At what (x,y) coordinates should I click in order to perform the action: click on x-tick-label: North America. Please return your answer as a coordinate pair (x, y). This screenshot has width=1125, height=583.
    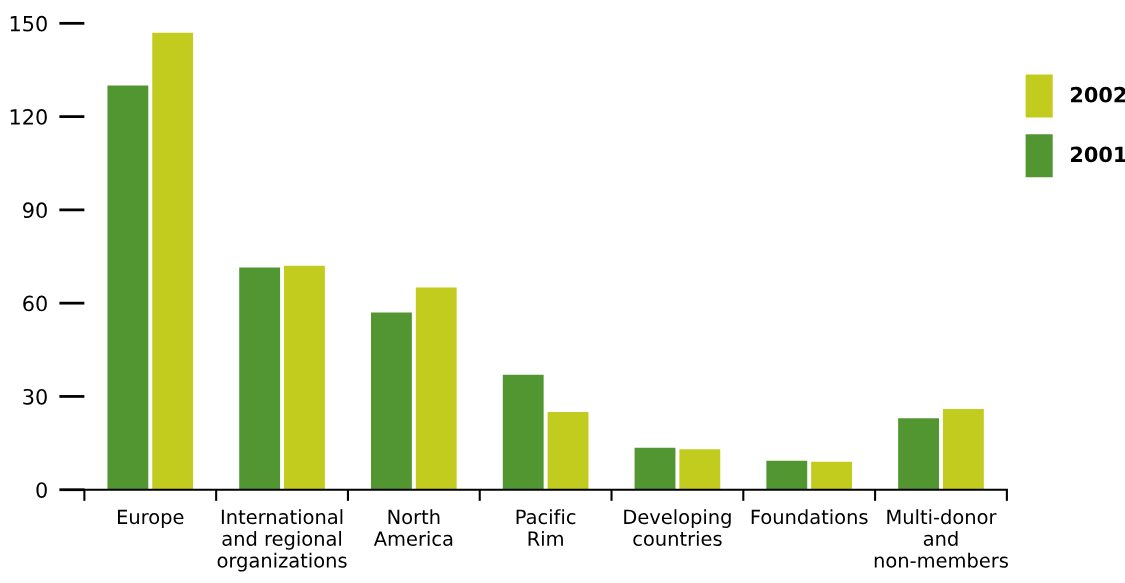
    Looking at the image, I should click on (413, 527).